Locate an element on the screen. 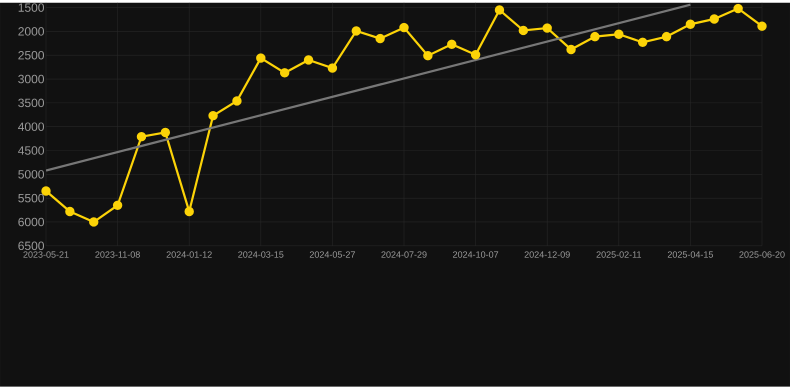  y-tick-label: 6000 is located at coordinates (31, 222).